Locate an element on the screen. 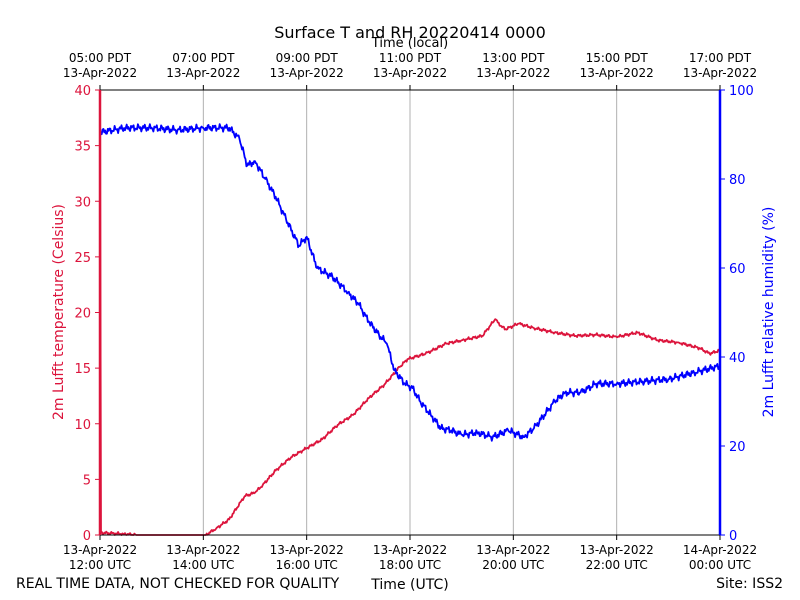 Image resolution: width=800 pixels, height=600 pixels. right-y-axis-label: 2m Lufft relative humidity (%) is located at coordinates (769, 312).